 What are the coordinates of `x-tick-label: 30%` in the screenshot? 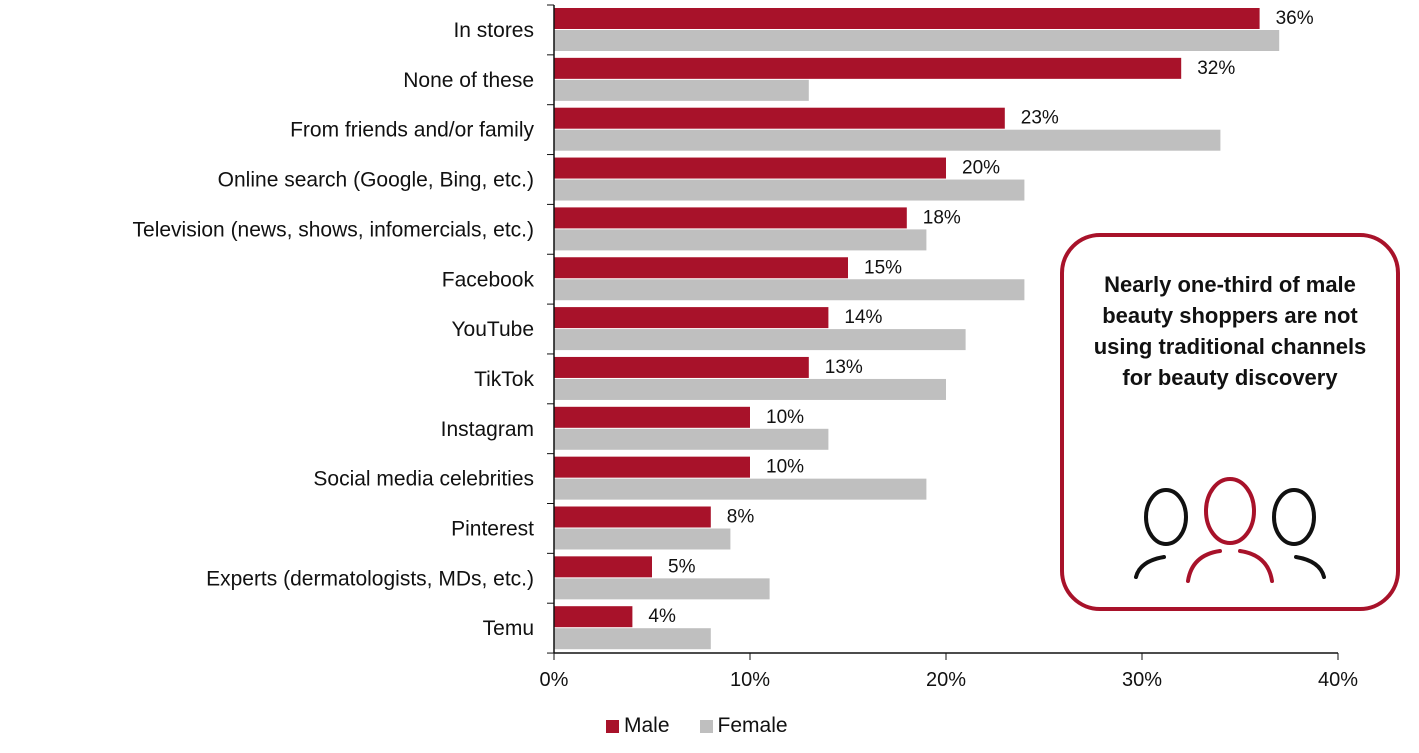 It's located at (1142, 680).